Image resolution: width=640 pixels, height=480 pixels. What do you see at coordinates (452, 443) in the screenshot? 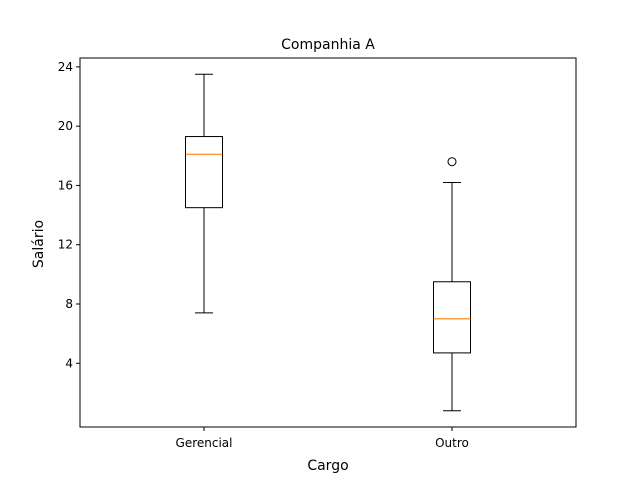
I see `x-tick-label: Outro` at bounding box center [452, 443].